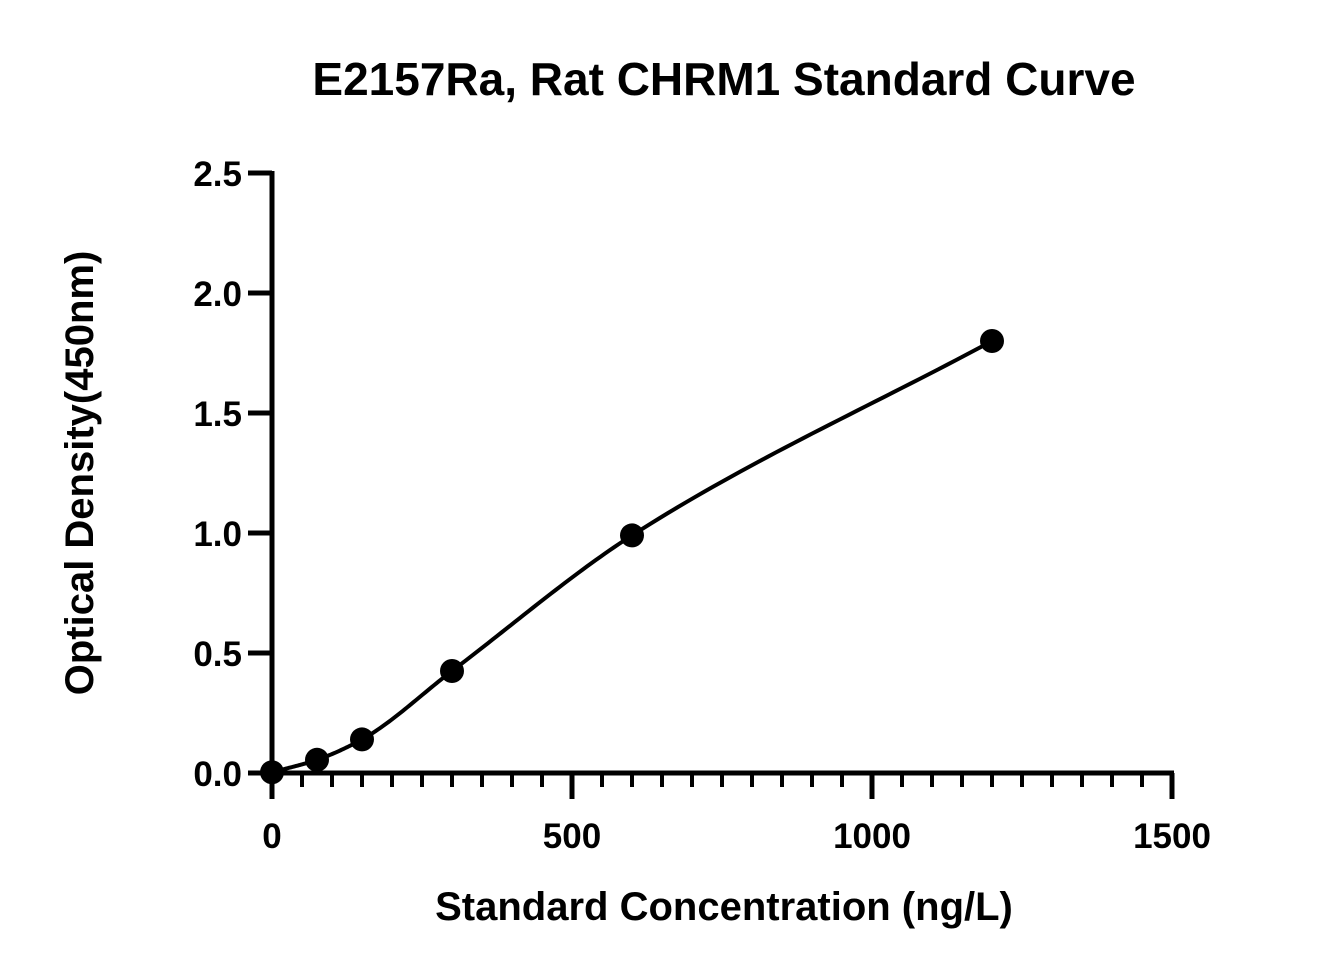  What do you see at coordinates (1172, 836) in the screenshot?
I see `x-tick-label: 1500` at bounding box center [1172, 836].